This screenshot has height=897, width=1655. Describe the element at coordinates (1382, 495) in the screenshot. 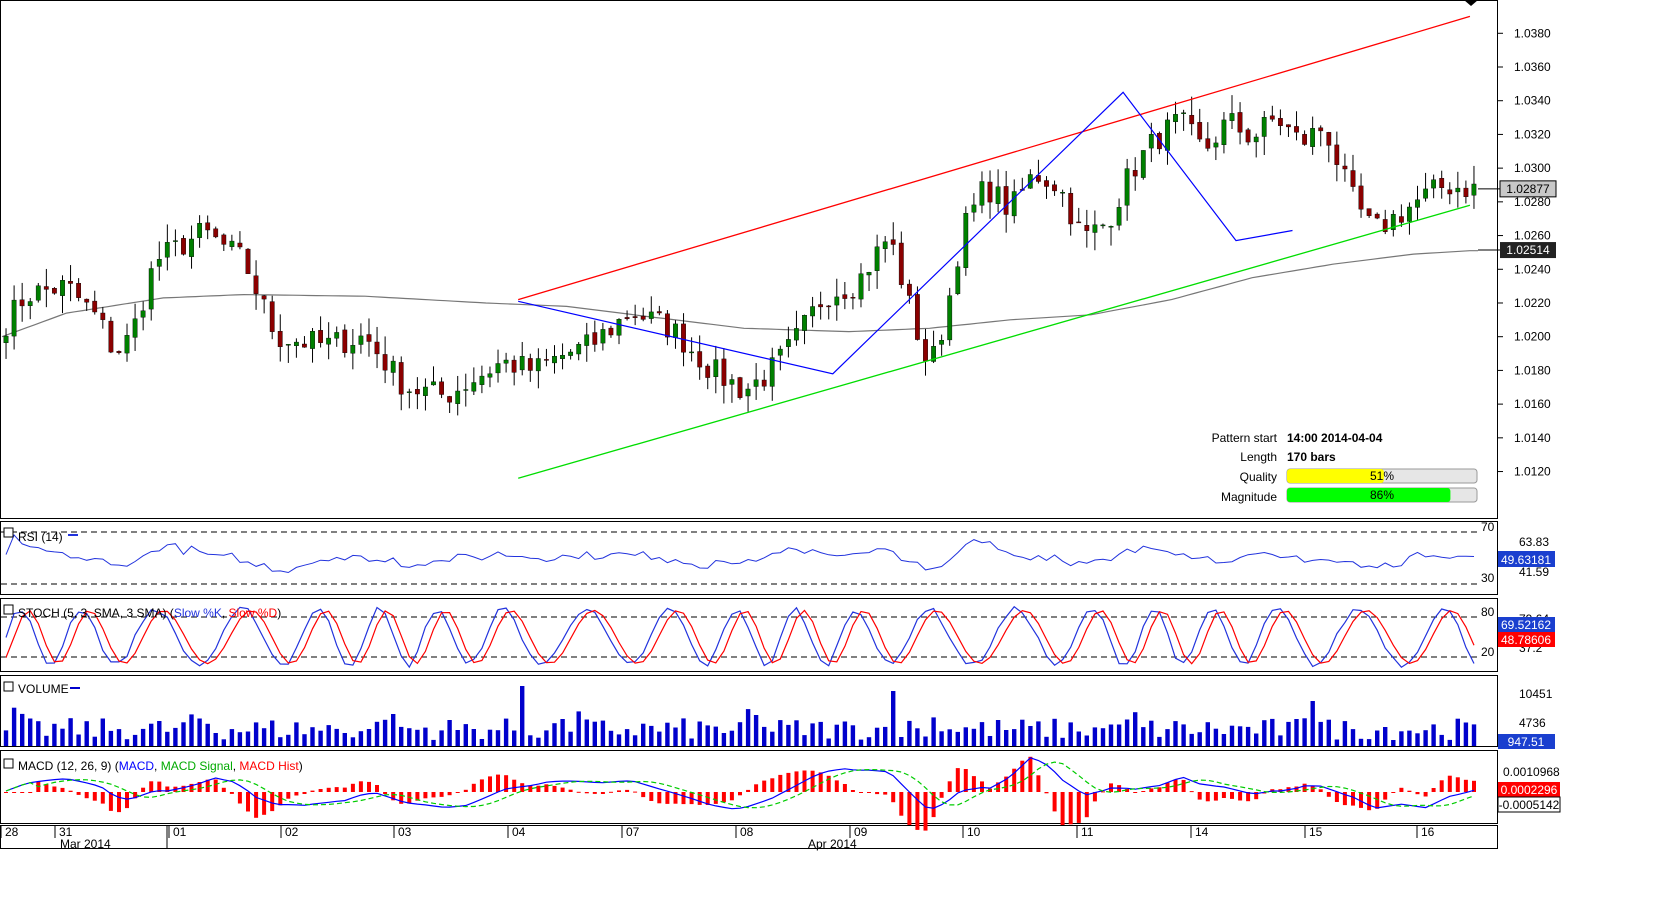

I see `magnitude-value: 86%` at that location.